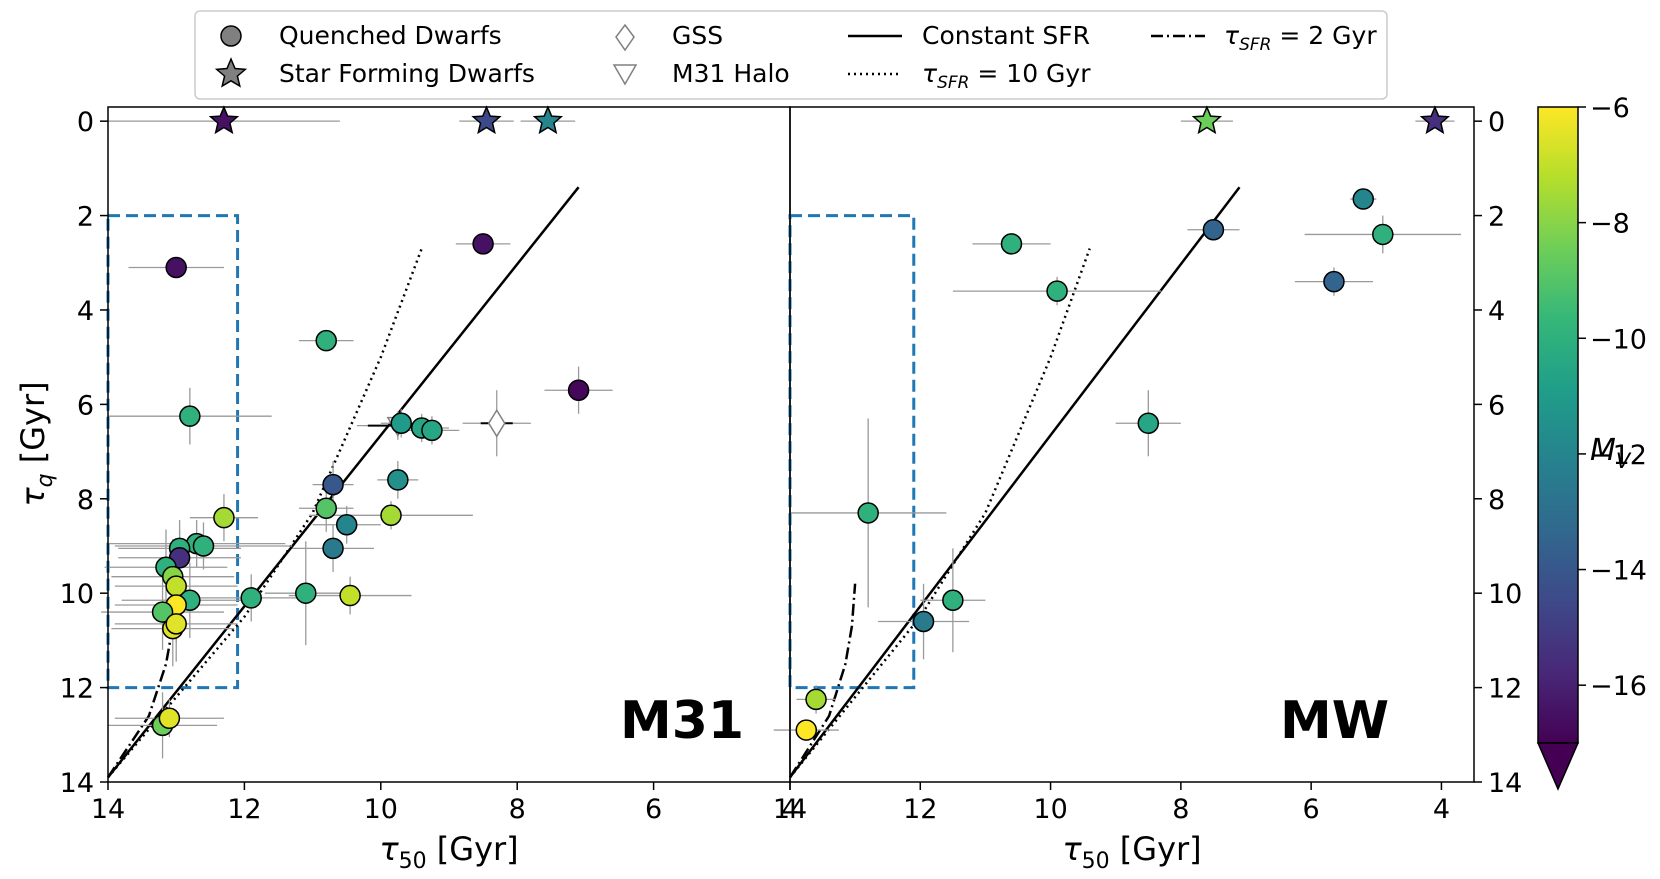 Image resolution: width=1660 pixels, height=879 pixels. Describe the element at coordinates (173, 452) in the screenshot. I see `m31-selection-box` at that location.